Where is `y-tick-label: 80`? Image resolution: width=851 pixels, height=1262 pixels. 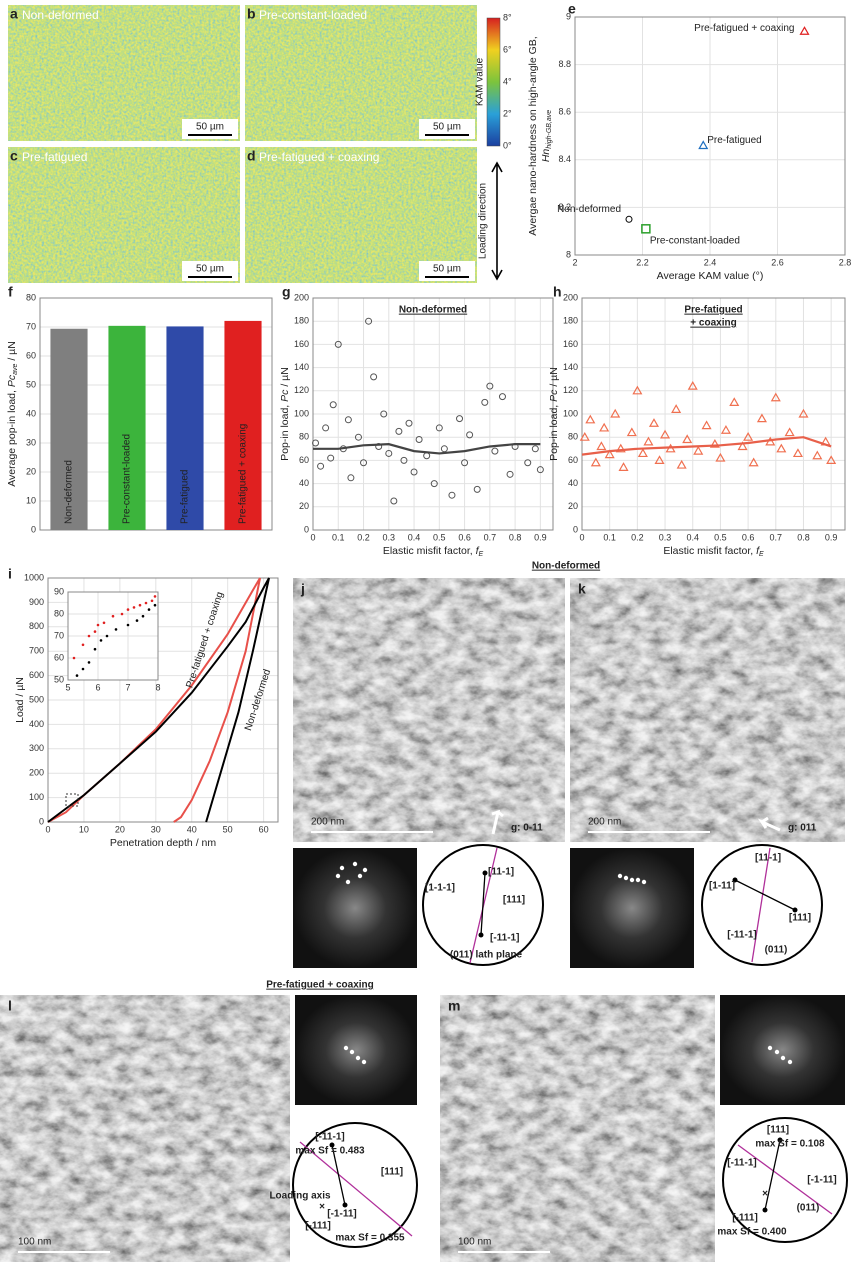
y-tick-label: 80 is located at coordinates (31, 297).